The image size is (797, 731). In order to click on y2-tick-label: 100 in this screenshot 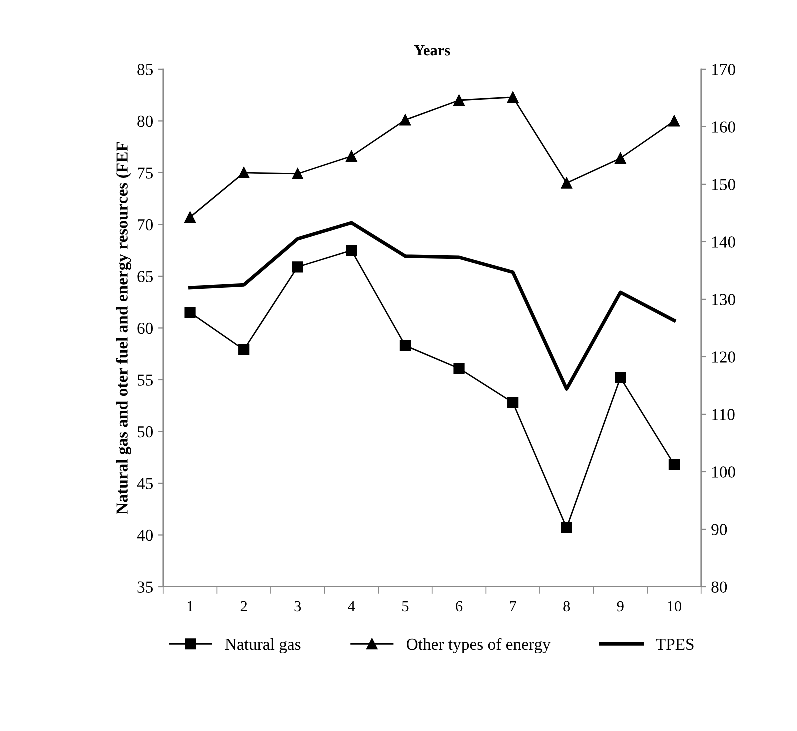, I will do `click(724, 472)`.